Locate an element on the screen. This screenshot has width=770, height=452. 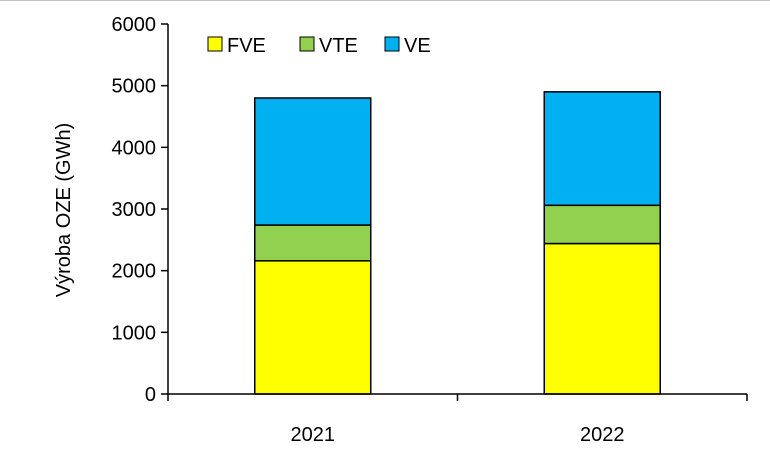
legend: FVE VTE VE is located at coordinates (319, 46).